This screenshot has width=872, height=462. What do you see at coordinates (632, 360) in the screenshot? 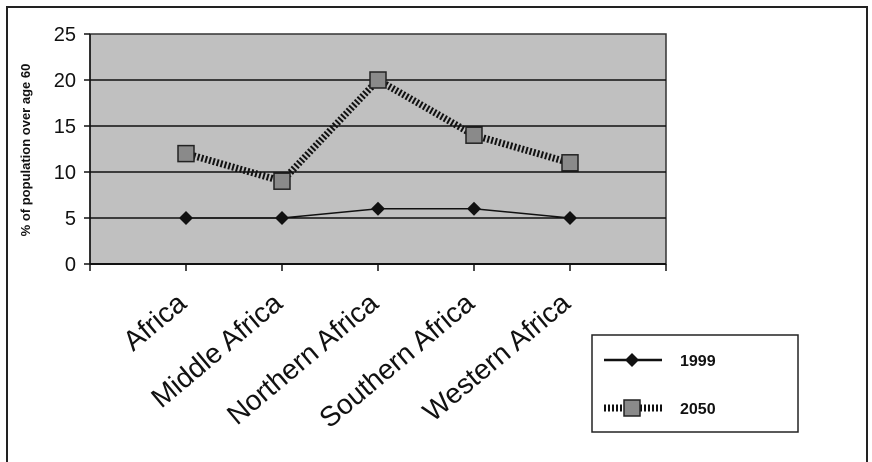
I see `legend-marker-1999` at bounding box center [632, 360].